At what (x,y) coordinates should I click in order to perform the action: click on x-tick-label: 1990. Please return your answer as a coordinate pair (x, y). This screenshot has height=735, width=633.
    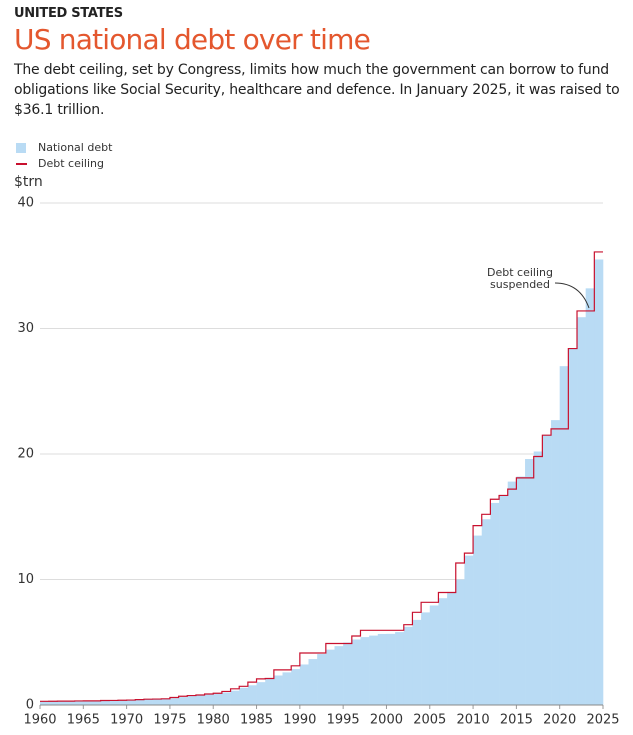
    Looking at the image, I should click on (299, 720).